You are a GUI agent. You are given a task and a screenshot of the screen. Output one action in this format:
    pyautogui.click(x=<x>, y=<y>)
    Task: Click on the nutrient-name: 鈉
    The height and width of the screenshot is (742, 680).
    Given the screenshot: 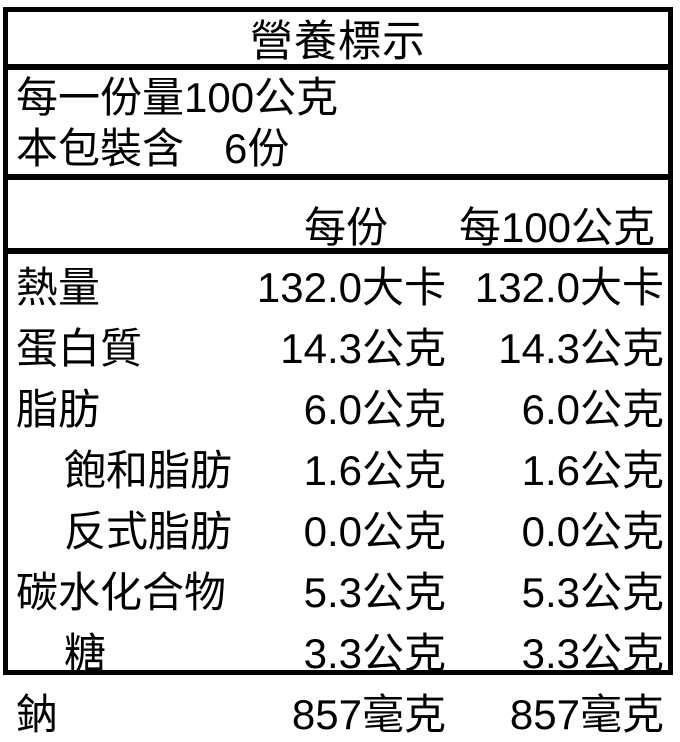 What is the action you would take?
    pyautogui.click(x=37, y=714)
    